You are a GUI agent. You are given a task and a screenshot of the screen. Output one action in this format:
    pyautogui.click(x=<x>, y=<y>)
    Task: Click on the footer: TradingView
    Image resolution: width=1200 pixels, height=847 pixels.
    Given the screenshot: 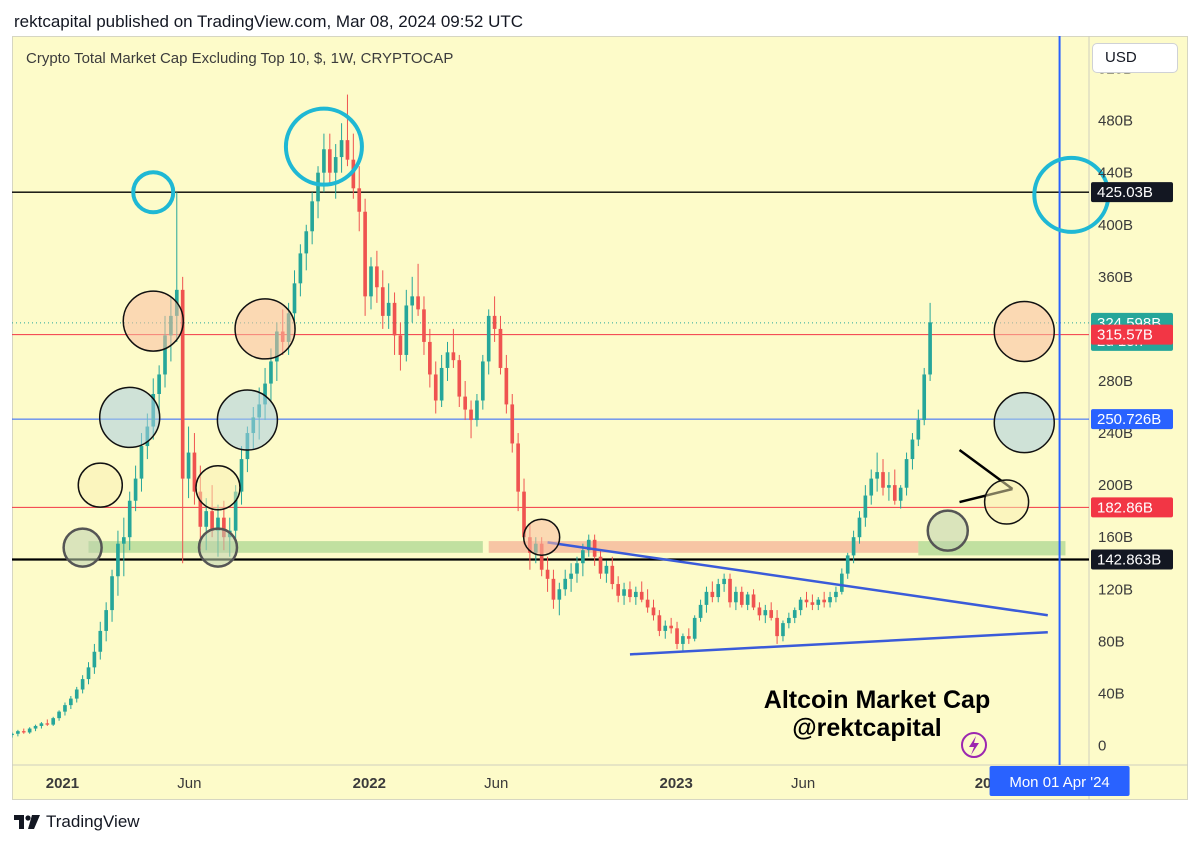 What is the action you would take?
    pyautogui.click(x=77, y=822)
    